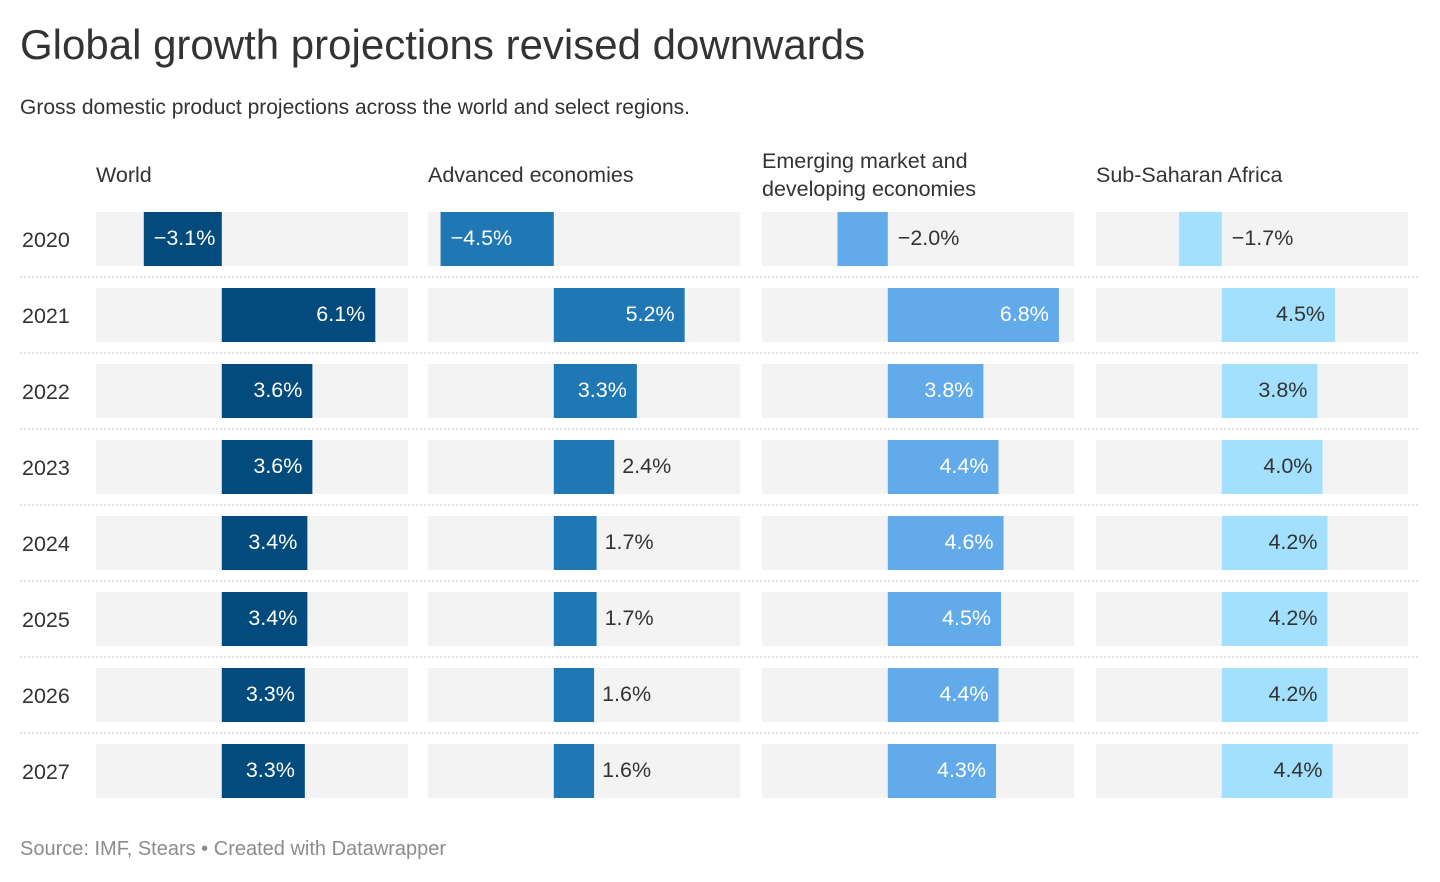 The image size is (1440, 882). Describe the element at coordinates (650, 314) in the screenshot. I see `value-label-advanced-economies-2021: 5.2%` at that location.